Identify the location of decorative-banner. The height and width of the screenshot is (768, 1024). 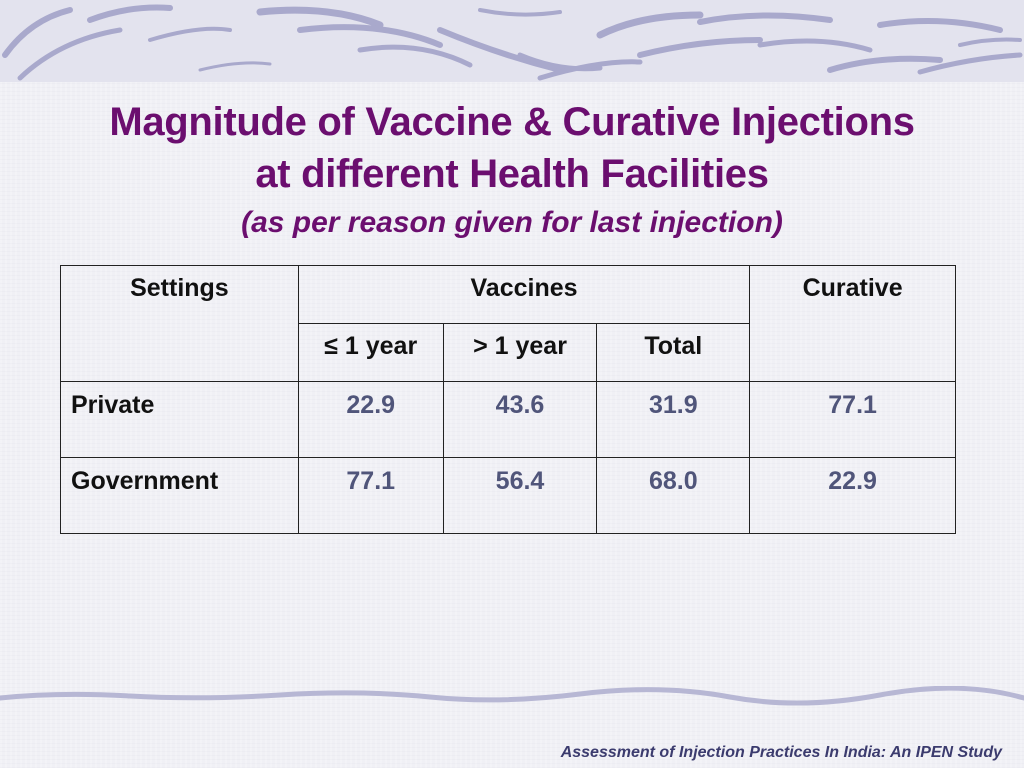
(512, 41).